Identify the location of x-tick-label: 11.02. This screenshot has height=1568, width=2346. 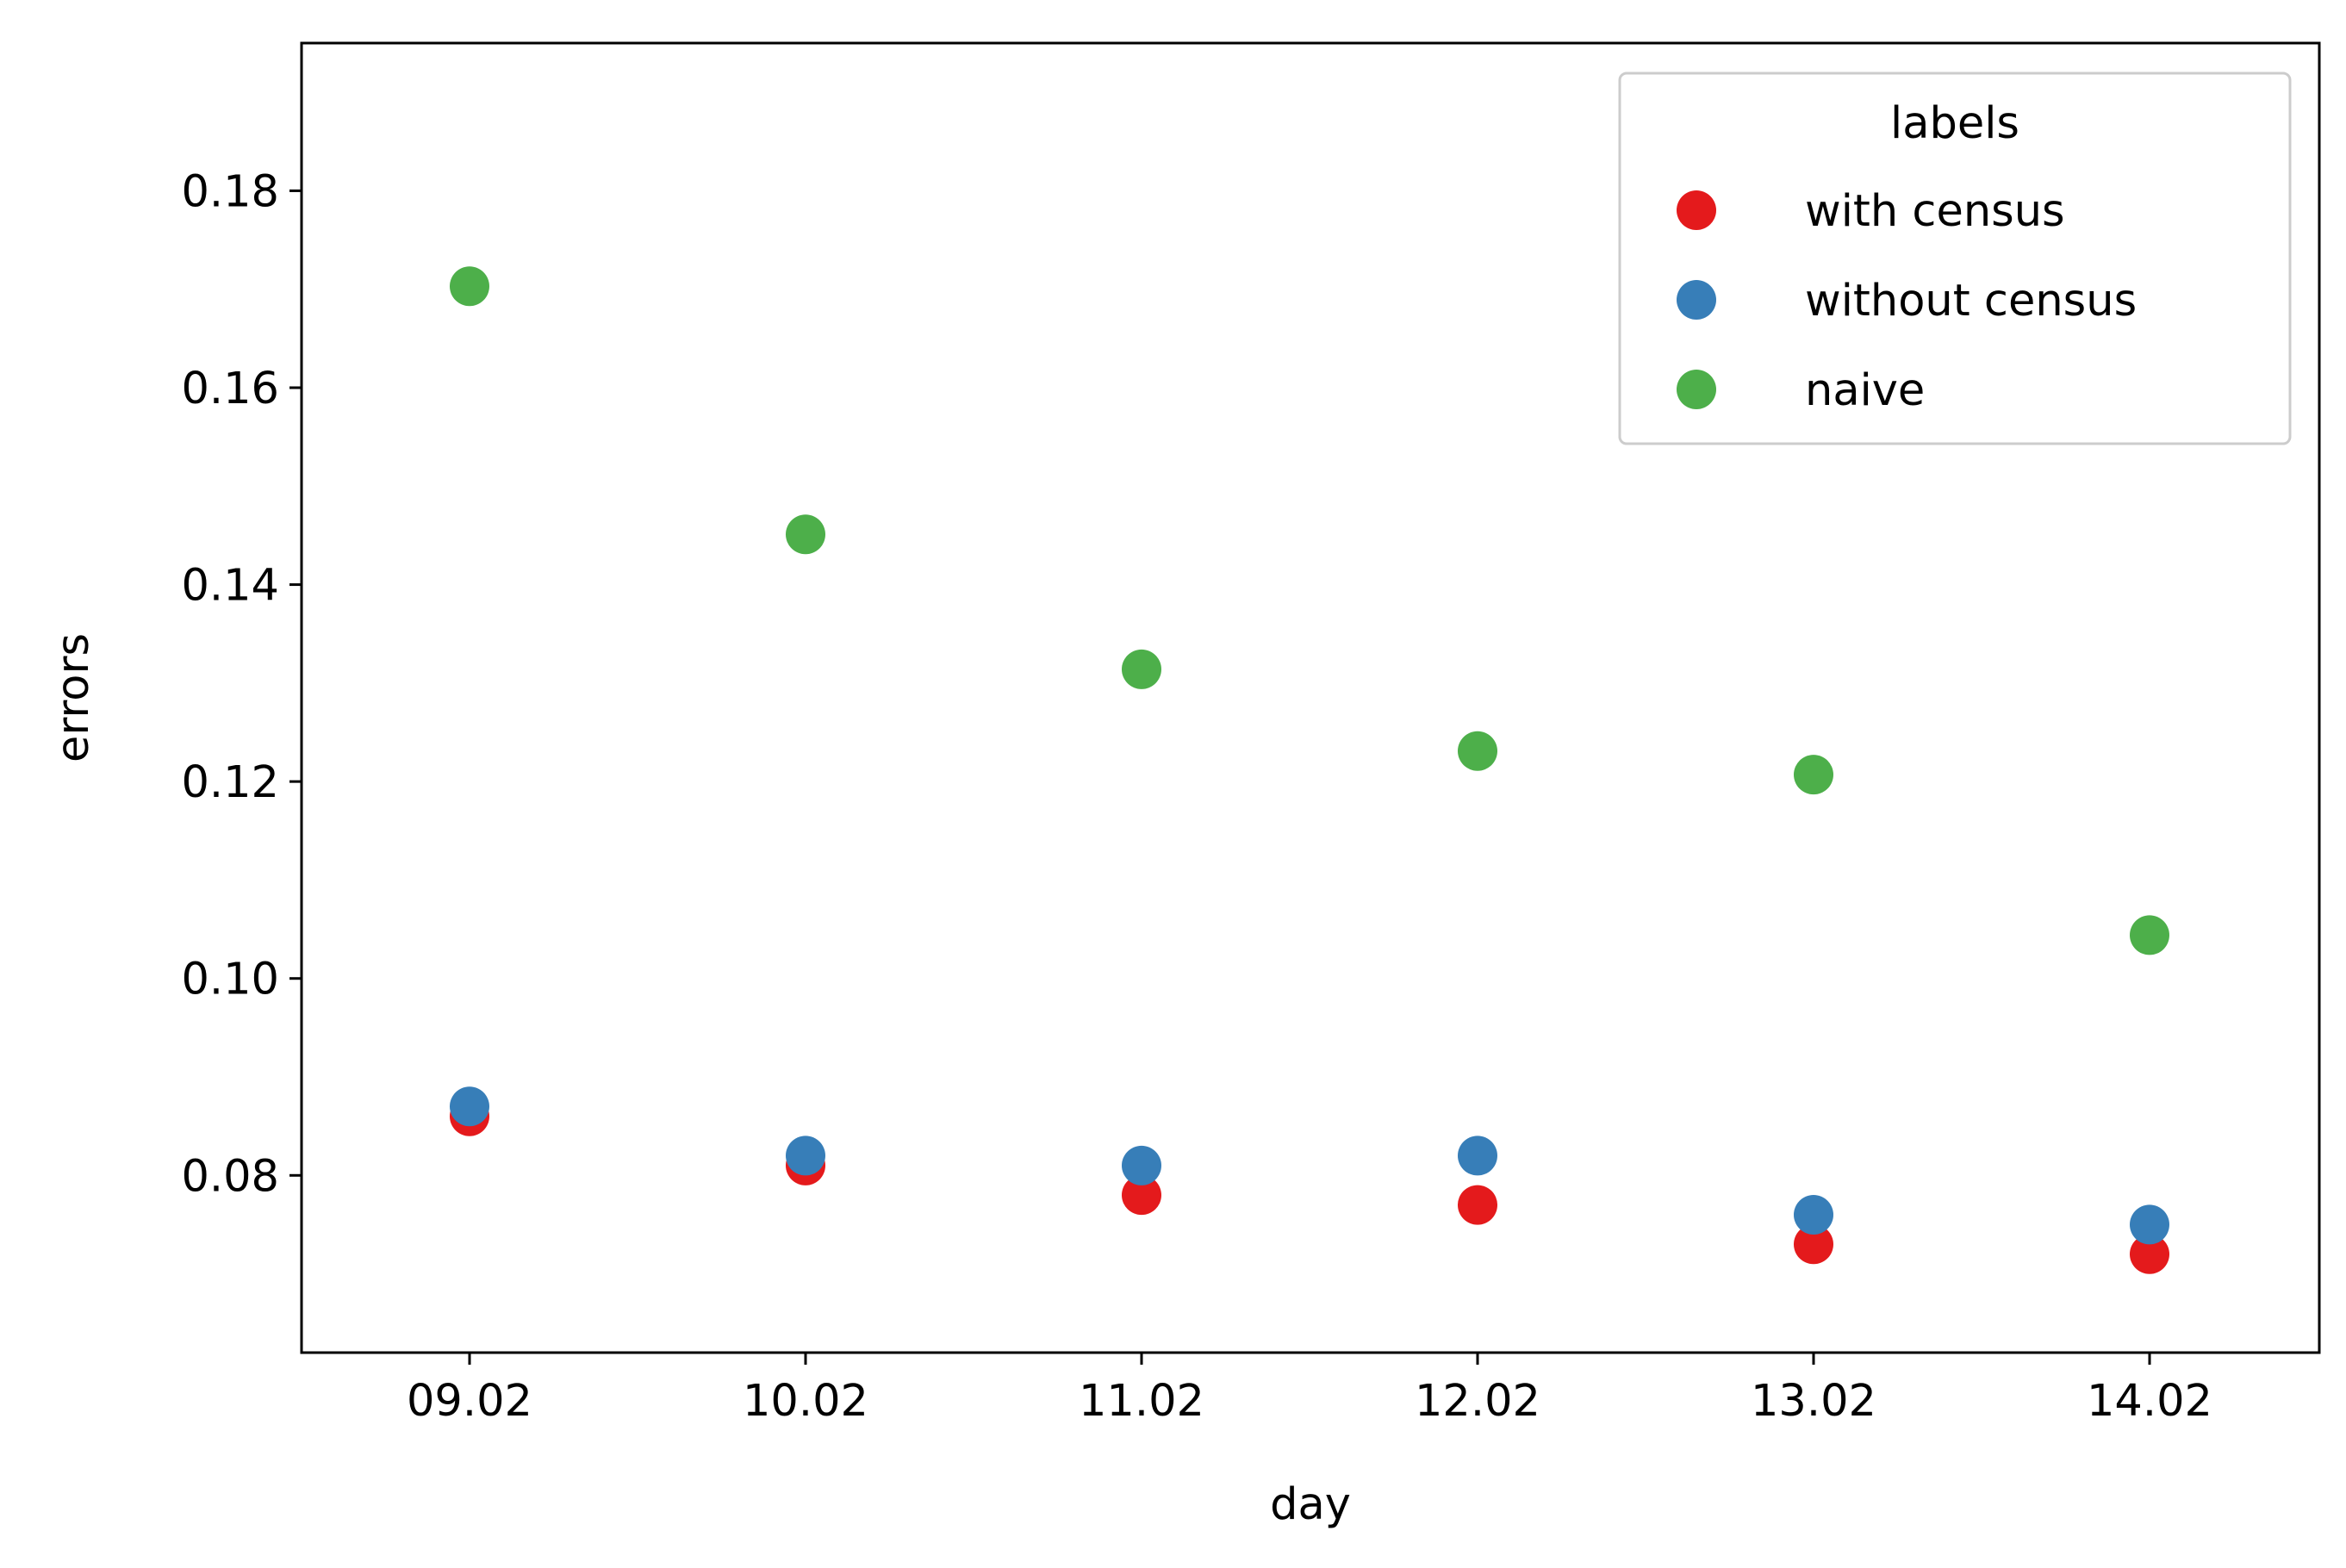
(1141, 1402).